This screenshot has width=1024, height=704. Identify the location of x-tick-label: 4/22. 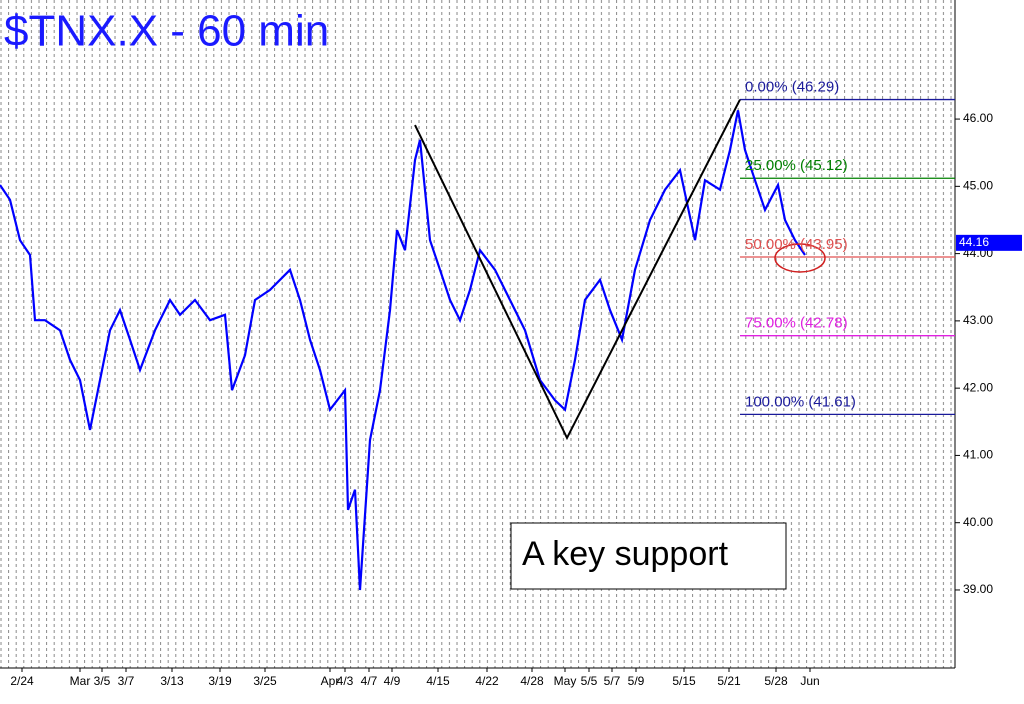
(487, 681).